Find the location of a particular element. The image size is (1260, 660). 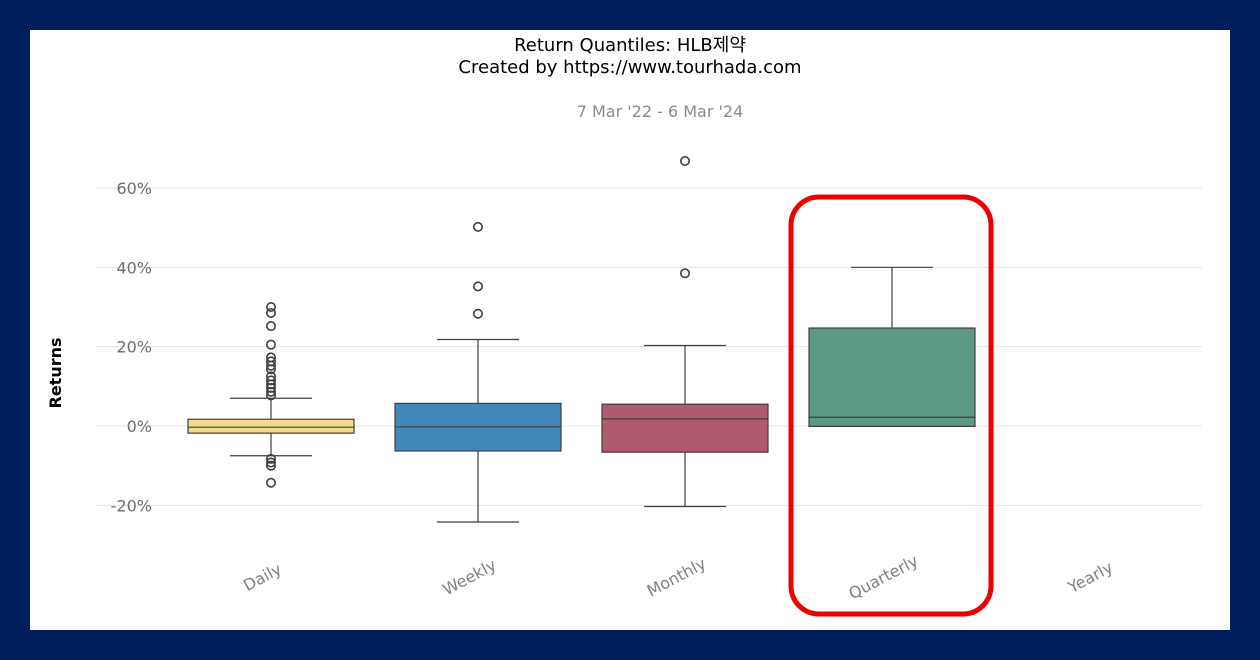

x-tick-label: Monthly is located at coordinates (676, 577).